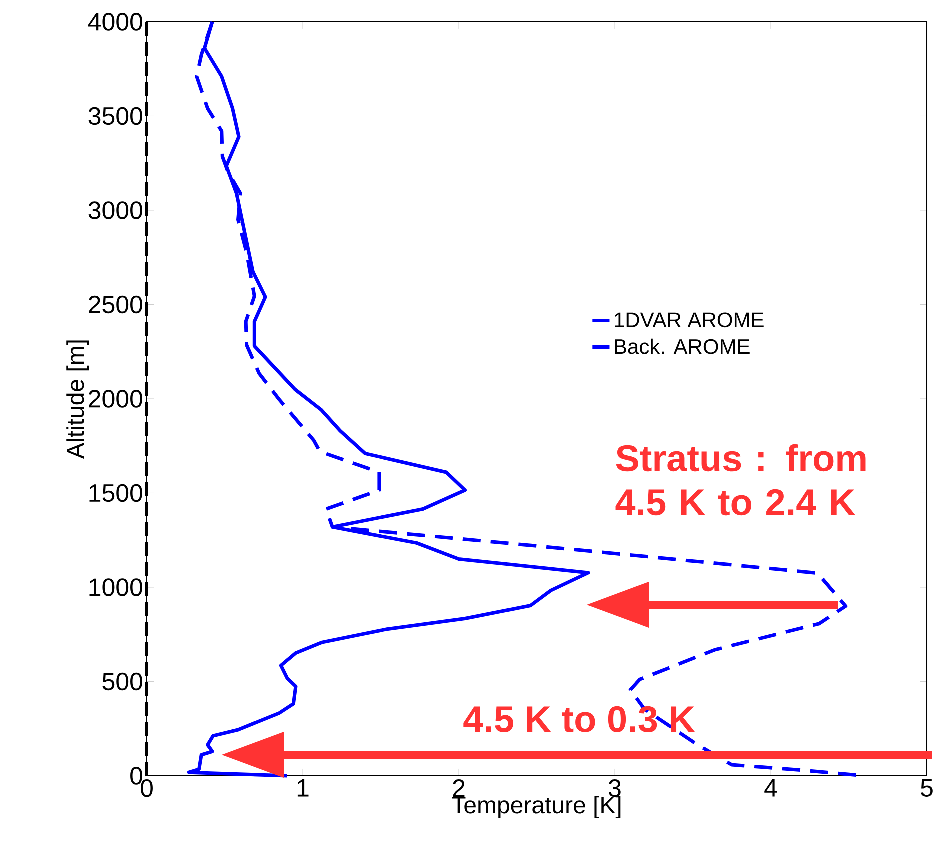 This screenshot has width=945, height=858. I want to click on y-tick-label: 3500, so click(115, 116).